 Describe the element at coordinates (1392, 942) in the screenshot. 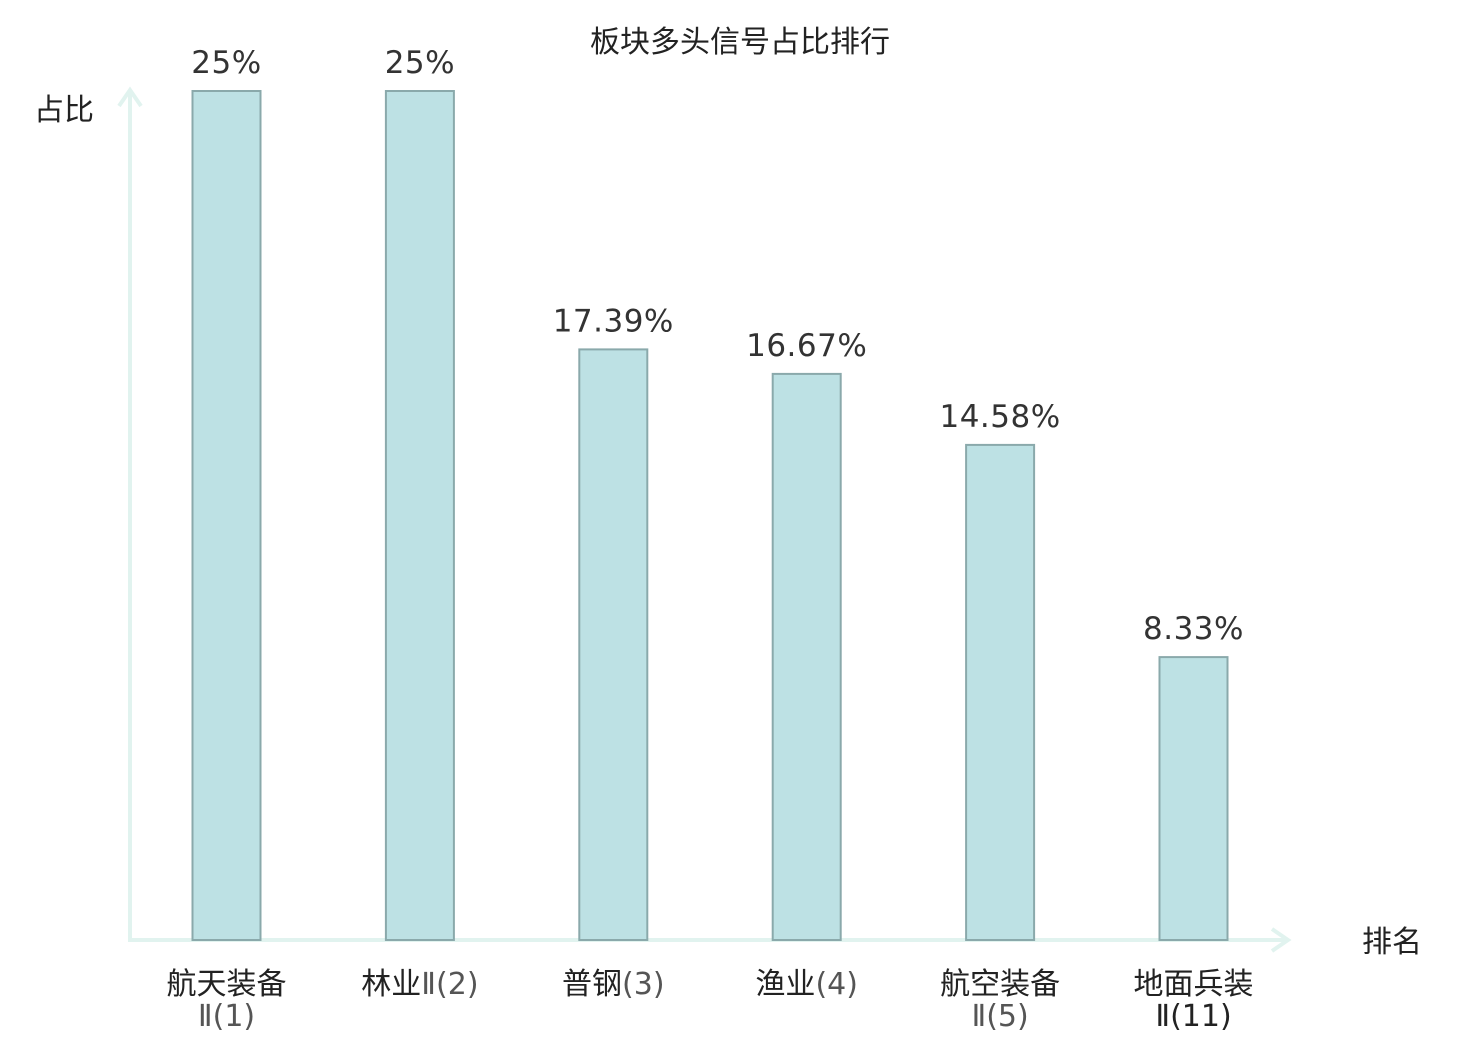

I see `x-axis-label: 排名` at that location.